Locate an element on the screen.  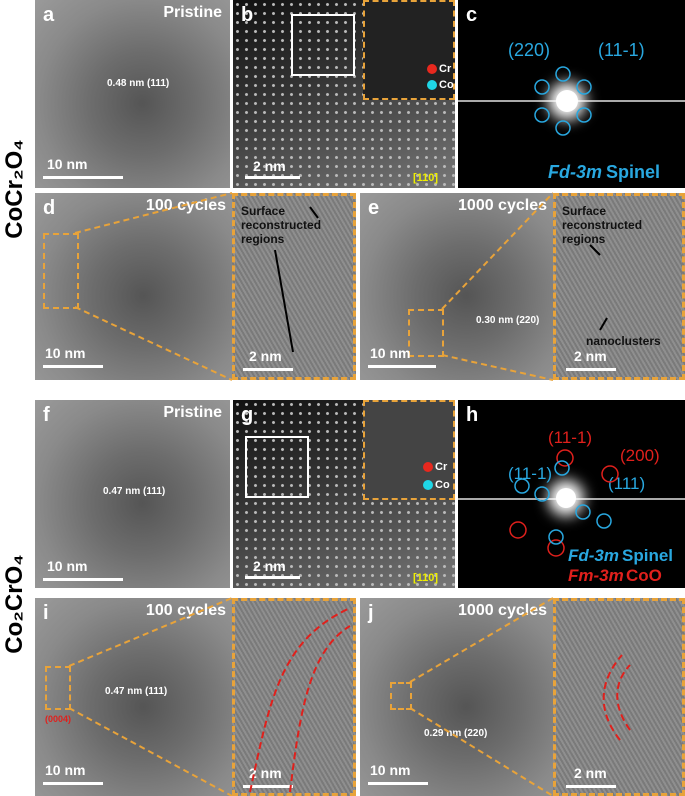
annotation: Surface reconstructed regions is located at coordinates (602, 225).